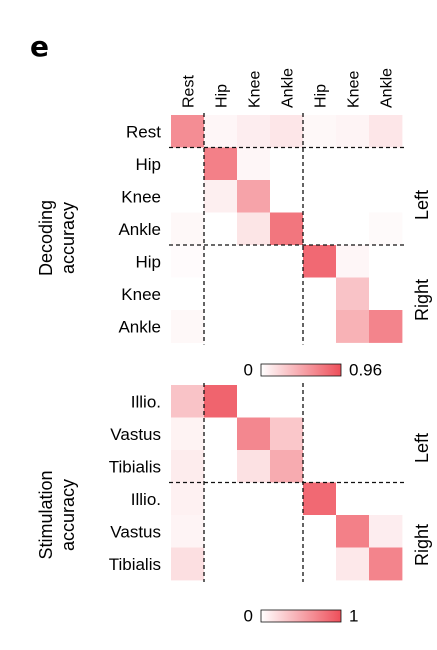 The height and width of the screenshot is (650, 437). What do you see at coordinates (143, 131) in the screenshot?
I see `row-label: Rest` at bounding box center [143, 131].